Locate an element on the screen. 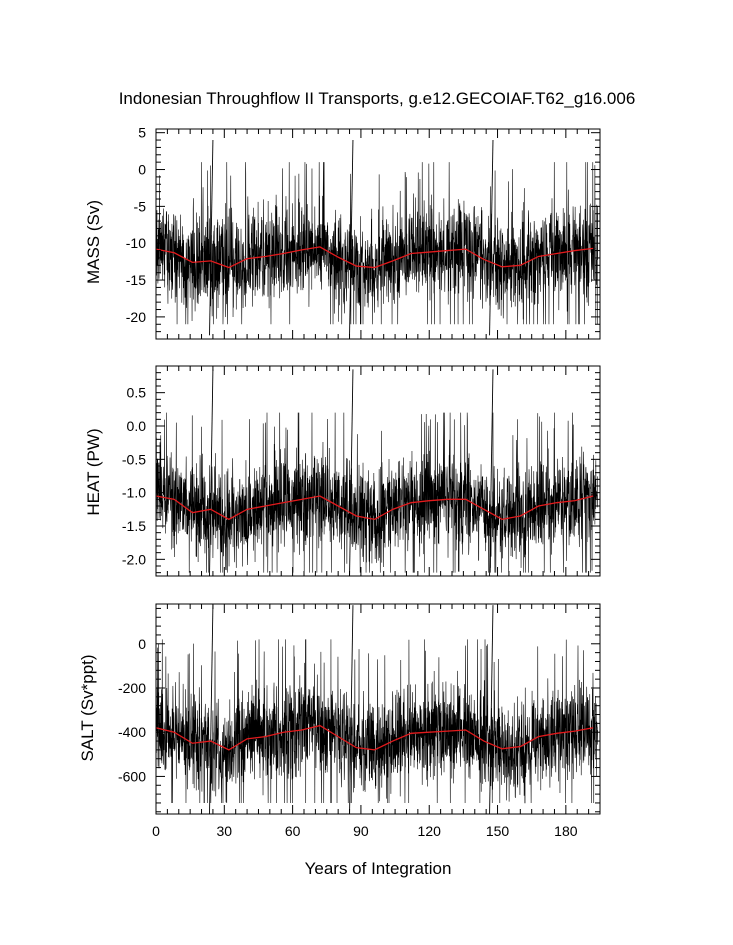 This screenshot has height=945, width=733. y-tick-label: -200 is located at coordinates (132, 688).